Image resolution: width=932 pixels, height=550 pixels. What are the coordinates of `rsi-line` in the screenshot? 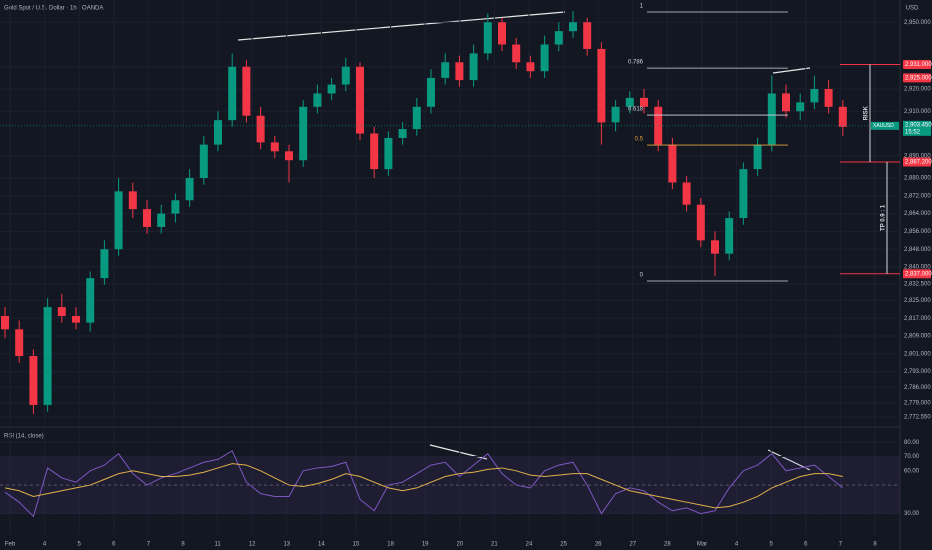 It's located at (423, 486).